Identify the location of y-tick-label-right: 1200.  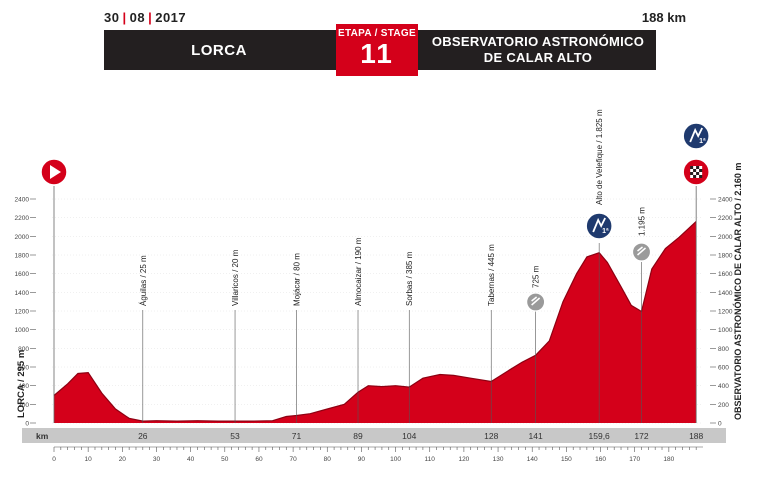
(725, 312).